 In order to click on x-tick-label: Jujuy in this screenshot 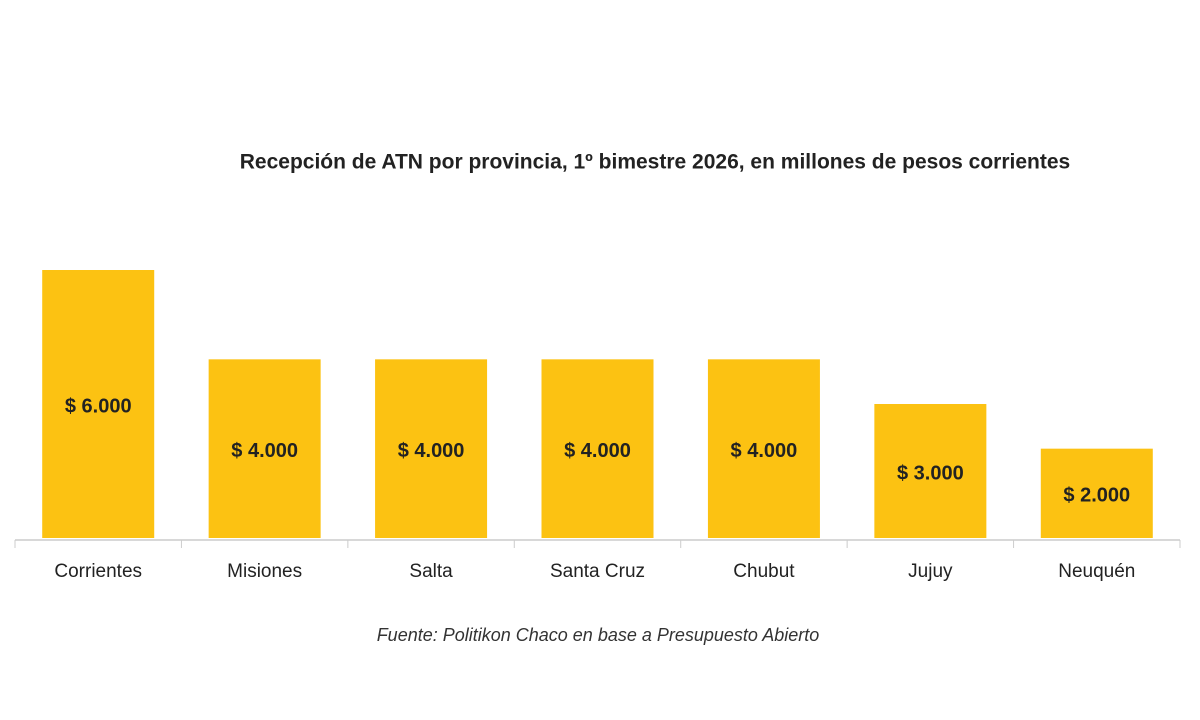, I will do `click(930, 571)`.